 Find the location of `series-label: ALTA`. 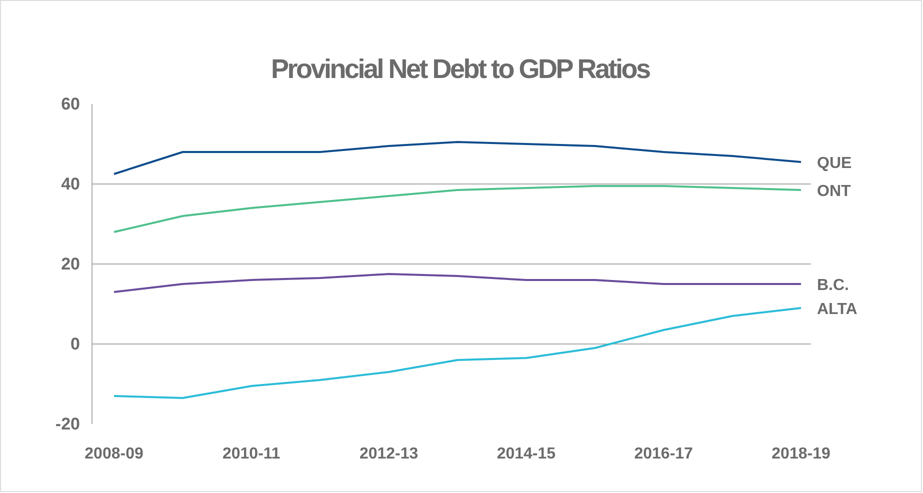

series-label: ALTA is located at coordinates (837, 309).